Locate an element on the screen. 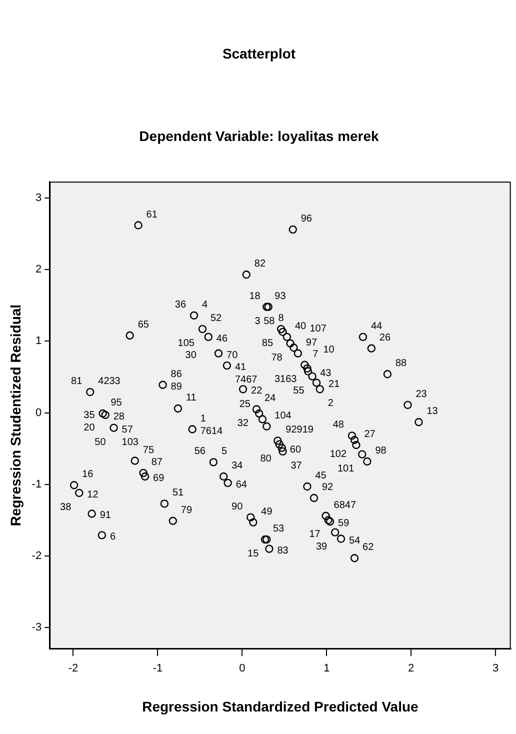 This screenshot has height=734, width=516. annotation: 44 is located at coordinates (376, 326).